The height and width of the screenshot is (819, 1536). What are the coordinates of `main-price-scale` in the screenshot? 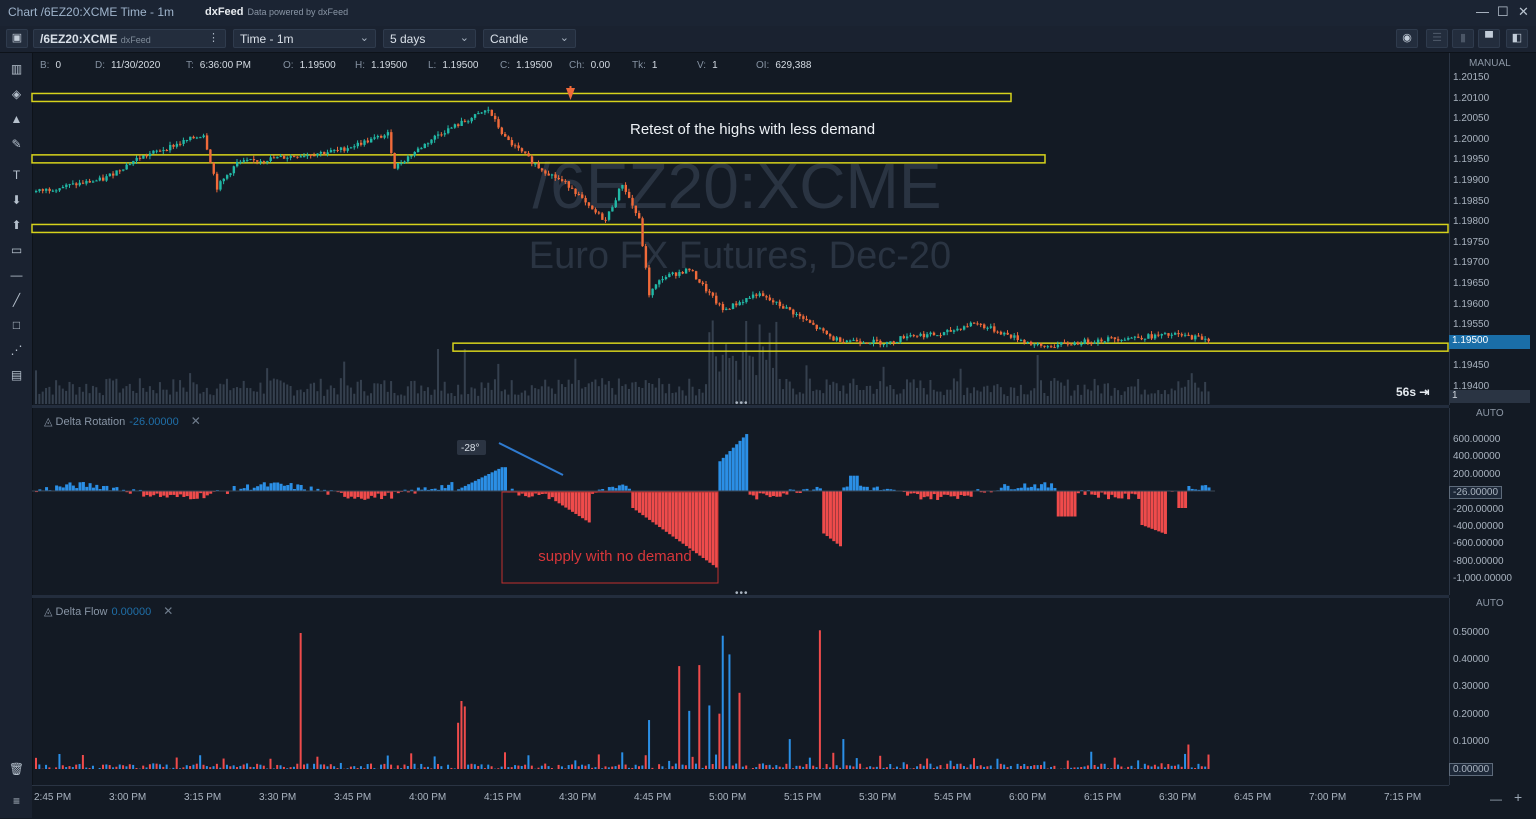 It's located at (1492, 229).